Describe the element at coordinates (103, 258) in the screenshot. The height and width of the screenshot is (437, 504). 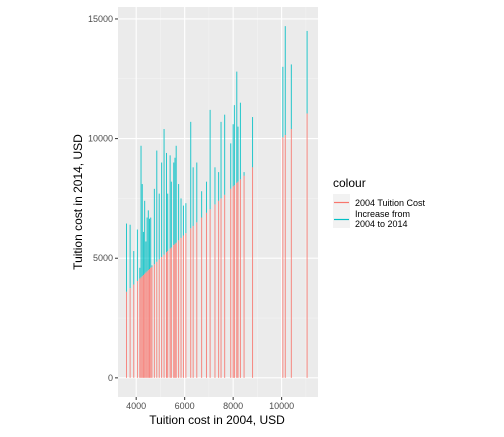
I see `y-tick-label: 5000` at that location.